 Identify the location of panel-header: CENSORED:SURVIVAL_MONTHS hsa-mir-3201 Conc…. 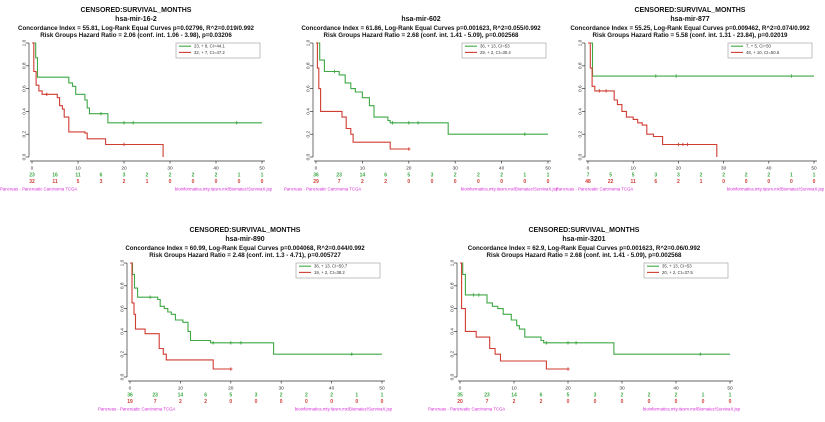
(584, 241).